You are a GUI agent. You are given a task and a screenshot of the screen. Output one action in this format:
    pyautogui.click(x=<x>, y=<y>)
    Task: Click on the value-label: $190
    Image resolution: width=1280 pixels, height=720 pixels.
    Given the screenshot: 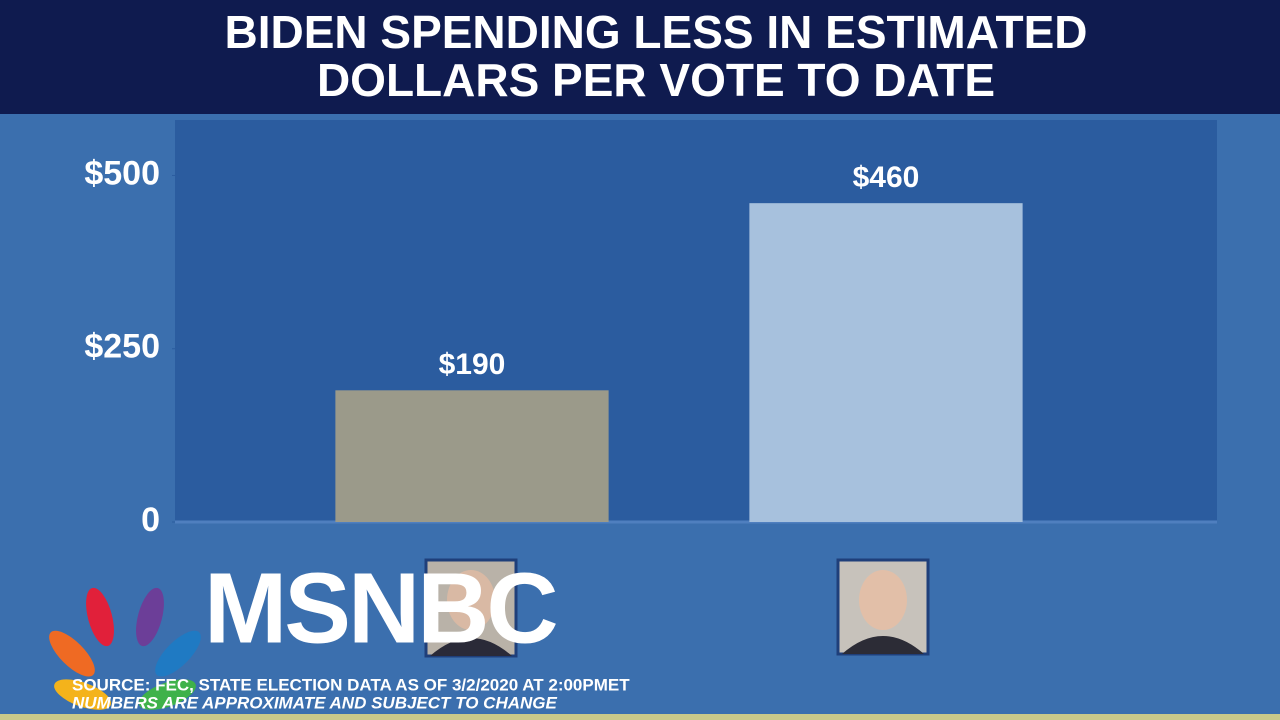 What is the action you would take?
    pyautogui.click(x=472, y=364)
    